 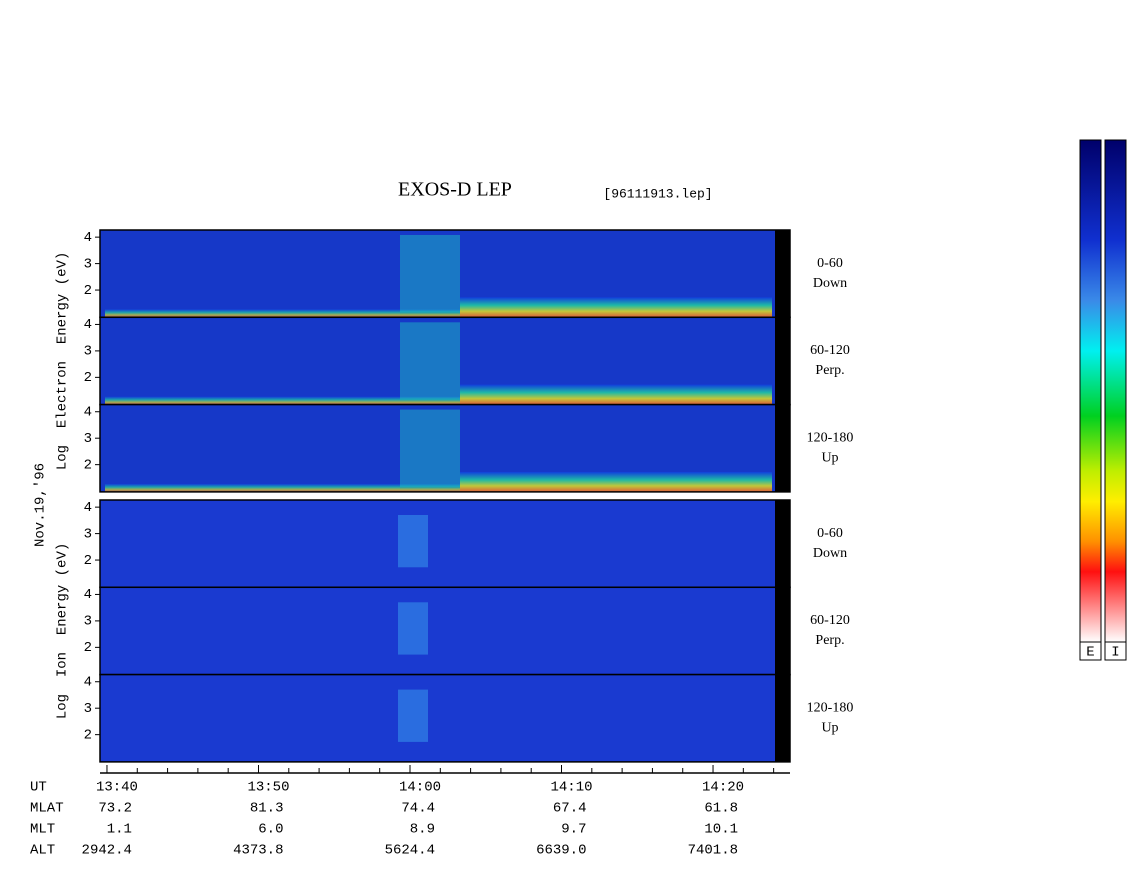 I want to click on chart-title: EXOS-D LEP, so click(x=455, y=190).